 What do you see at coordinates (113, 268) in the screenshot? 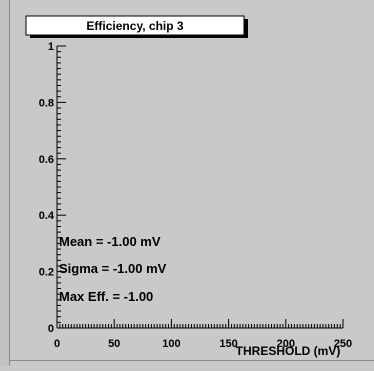
I see `annotation-sigma: Sigma = -1.00 mV` at bounding box center [113, 268].